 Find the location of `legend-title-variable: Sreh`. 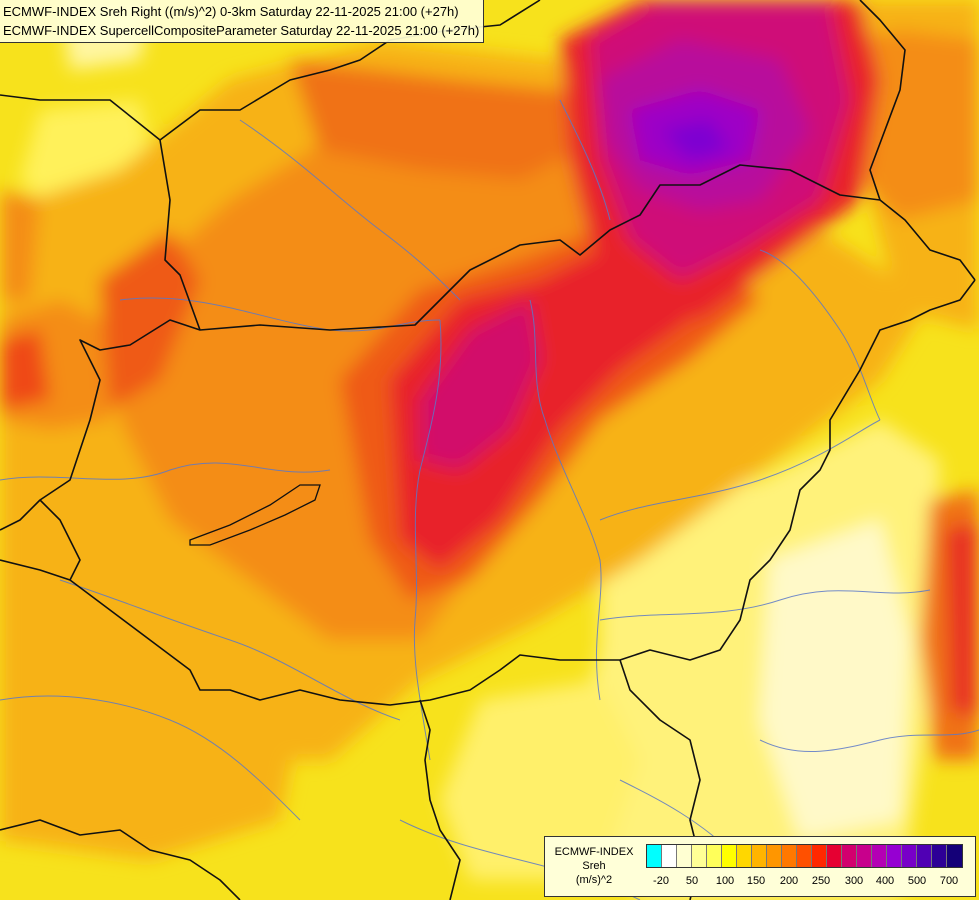

legend-title-variable: Sreh is located at coordinates (594, 866).